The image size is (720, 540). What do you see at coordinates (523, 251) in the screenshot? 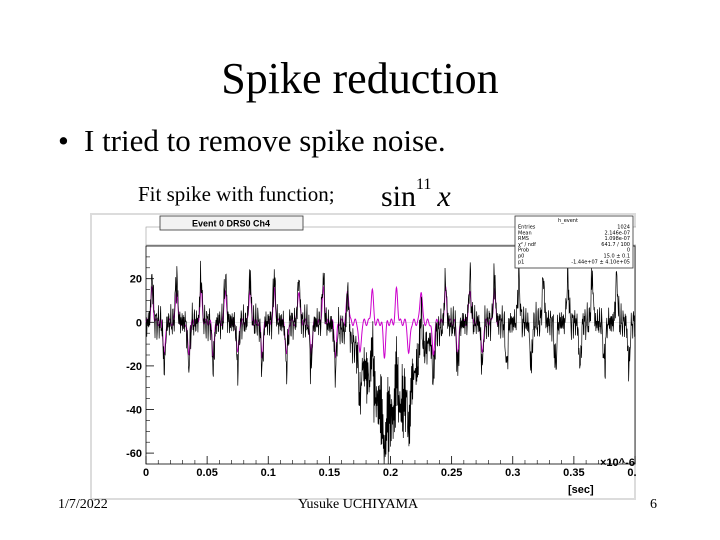
I see `stats-label: Prob` at bounding box center [523, 251].